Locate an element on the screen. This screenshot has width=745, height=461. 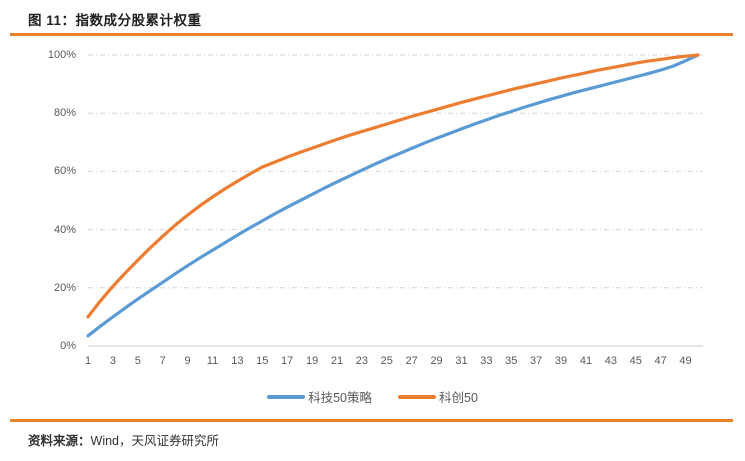
x-tick-label: 5 is located at coordinates (137, 361).